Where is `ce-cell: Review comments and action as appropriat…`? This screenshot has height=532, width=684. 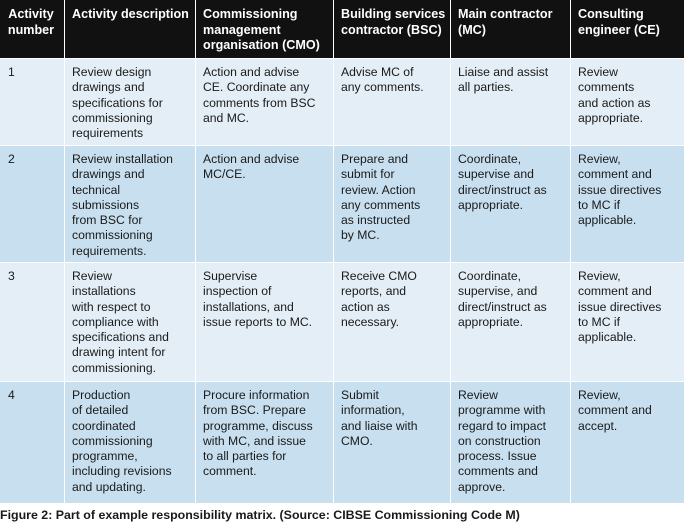 ce-cell: Review comments and action as appropriat… is located at coordinates (627, 102).